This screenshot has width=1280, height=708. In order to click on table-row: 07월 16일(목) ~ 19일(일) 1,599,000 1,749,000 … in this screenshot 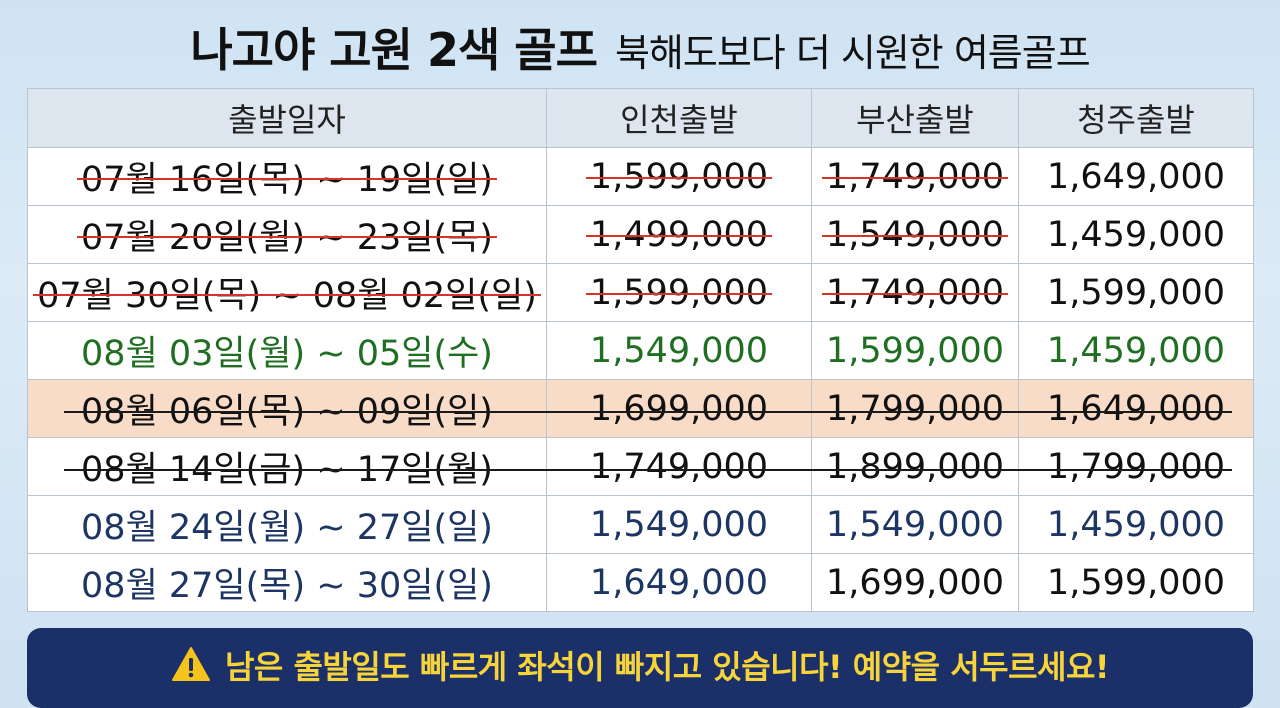, I will do `click(640, 176)`.